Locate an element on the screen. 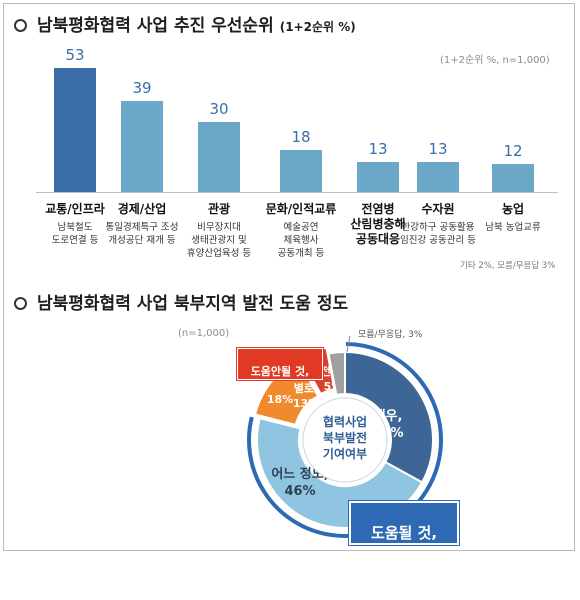 This screenshot has height=600, width=580. category-label: 농업 is located at coordinates (513, 209).